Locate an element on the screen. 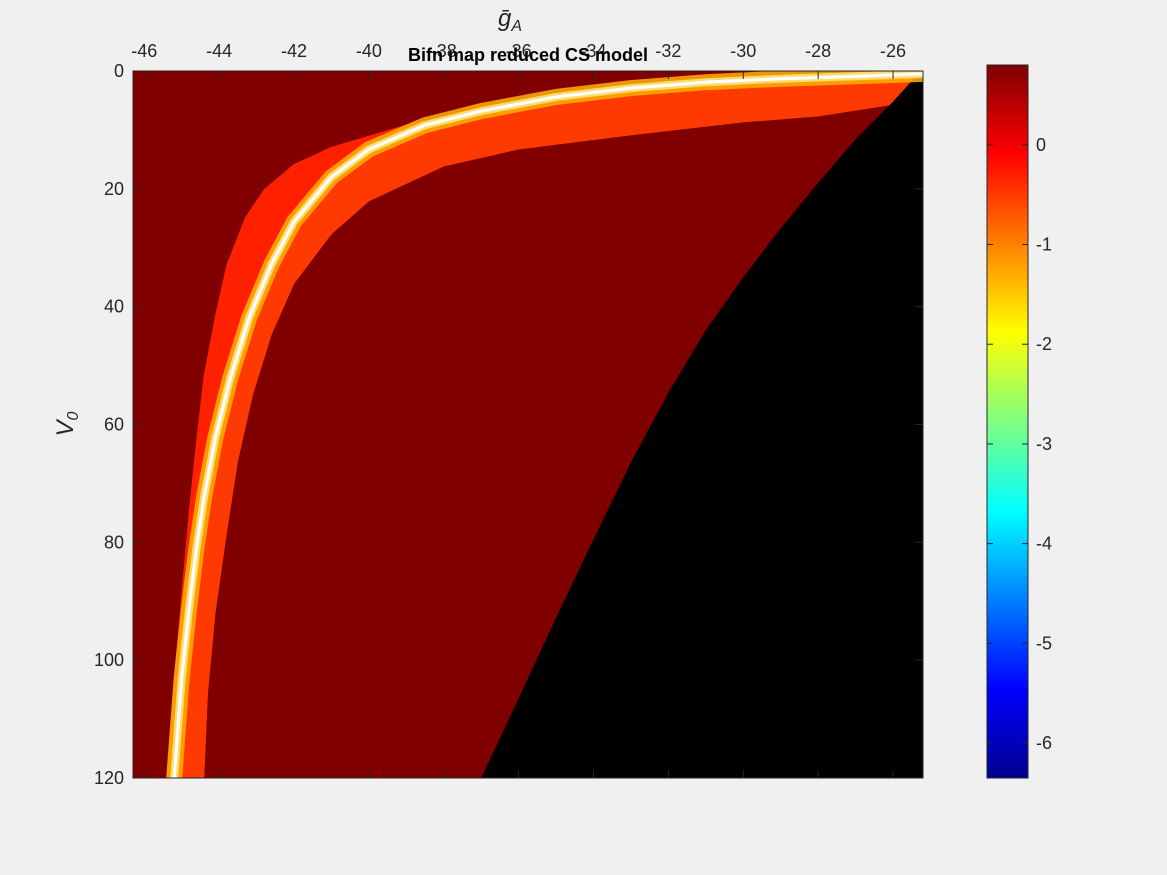 This screenshot has height=875, width=1167. x-tick-label: -38 is located at coordinates (444, 51).